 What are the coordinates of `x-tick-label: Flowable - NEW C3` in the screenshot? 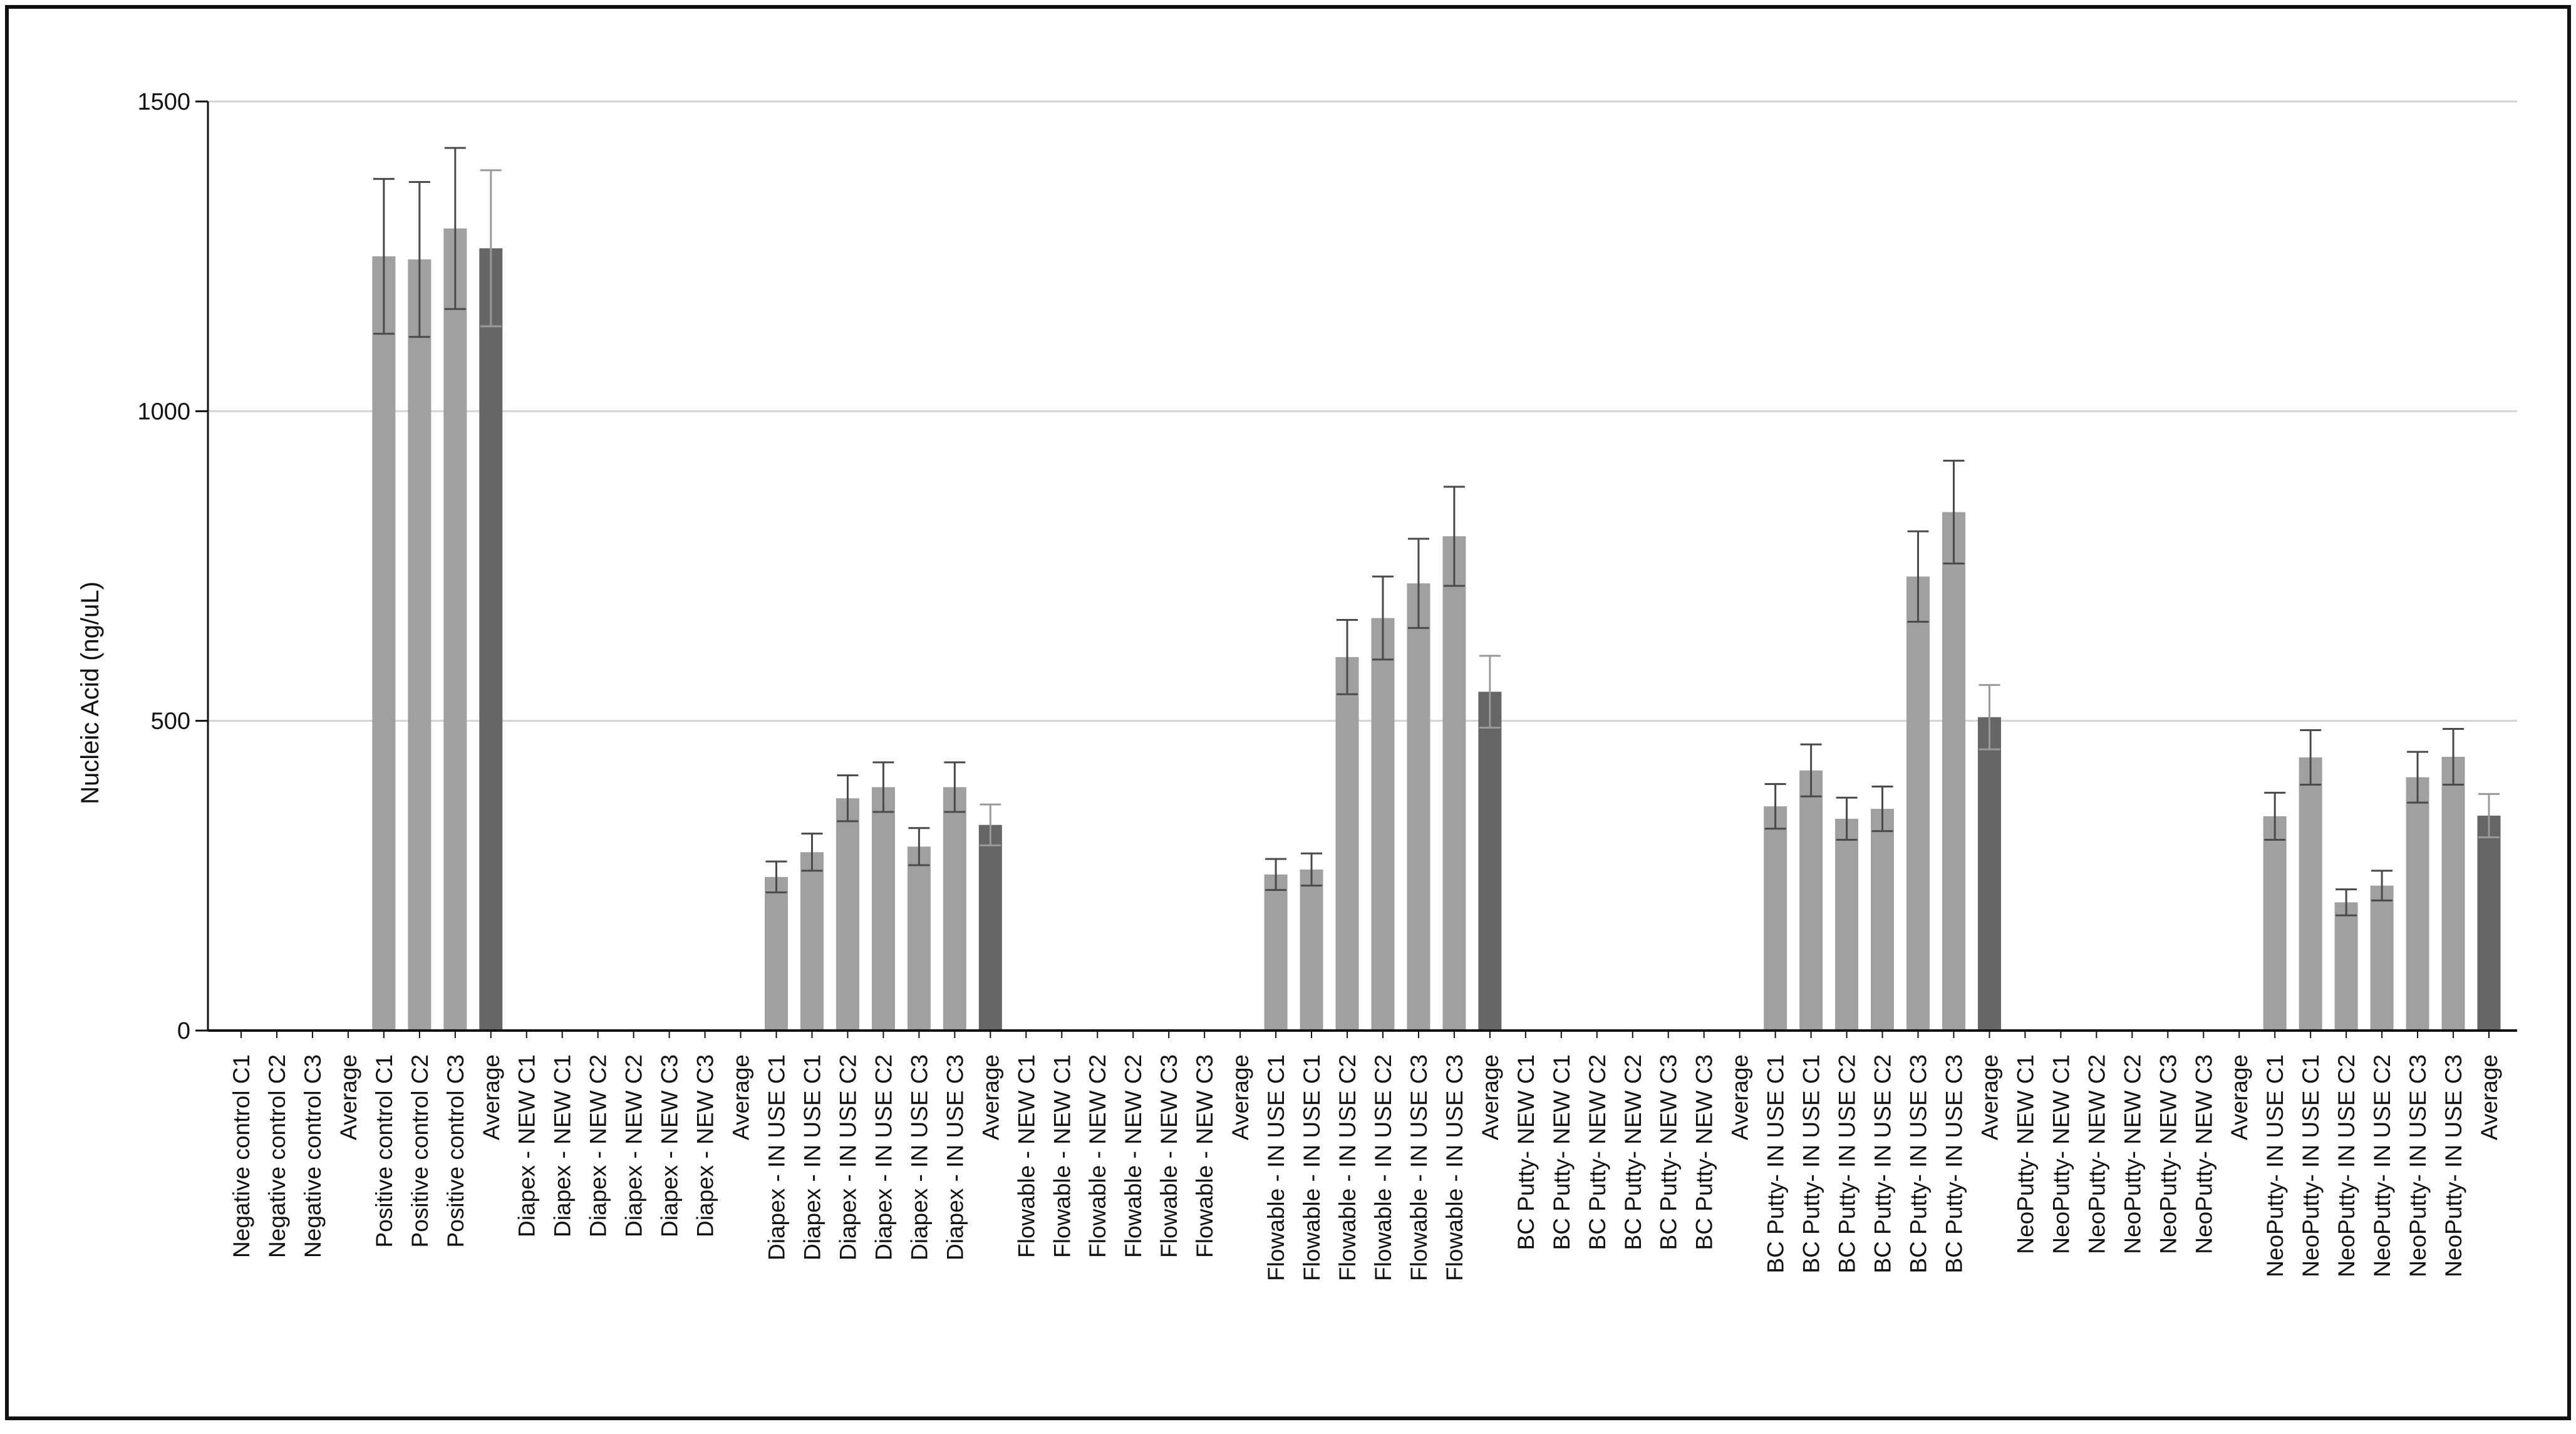 It's located at (1169, 1156).